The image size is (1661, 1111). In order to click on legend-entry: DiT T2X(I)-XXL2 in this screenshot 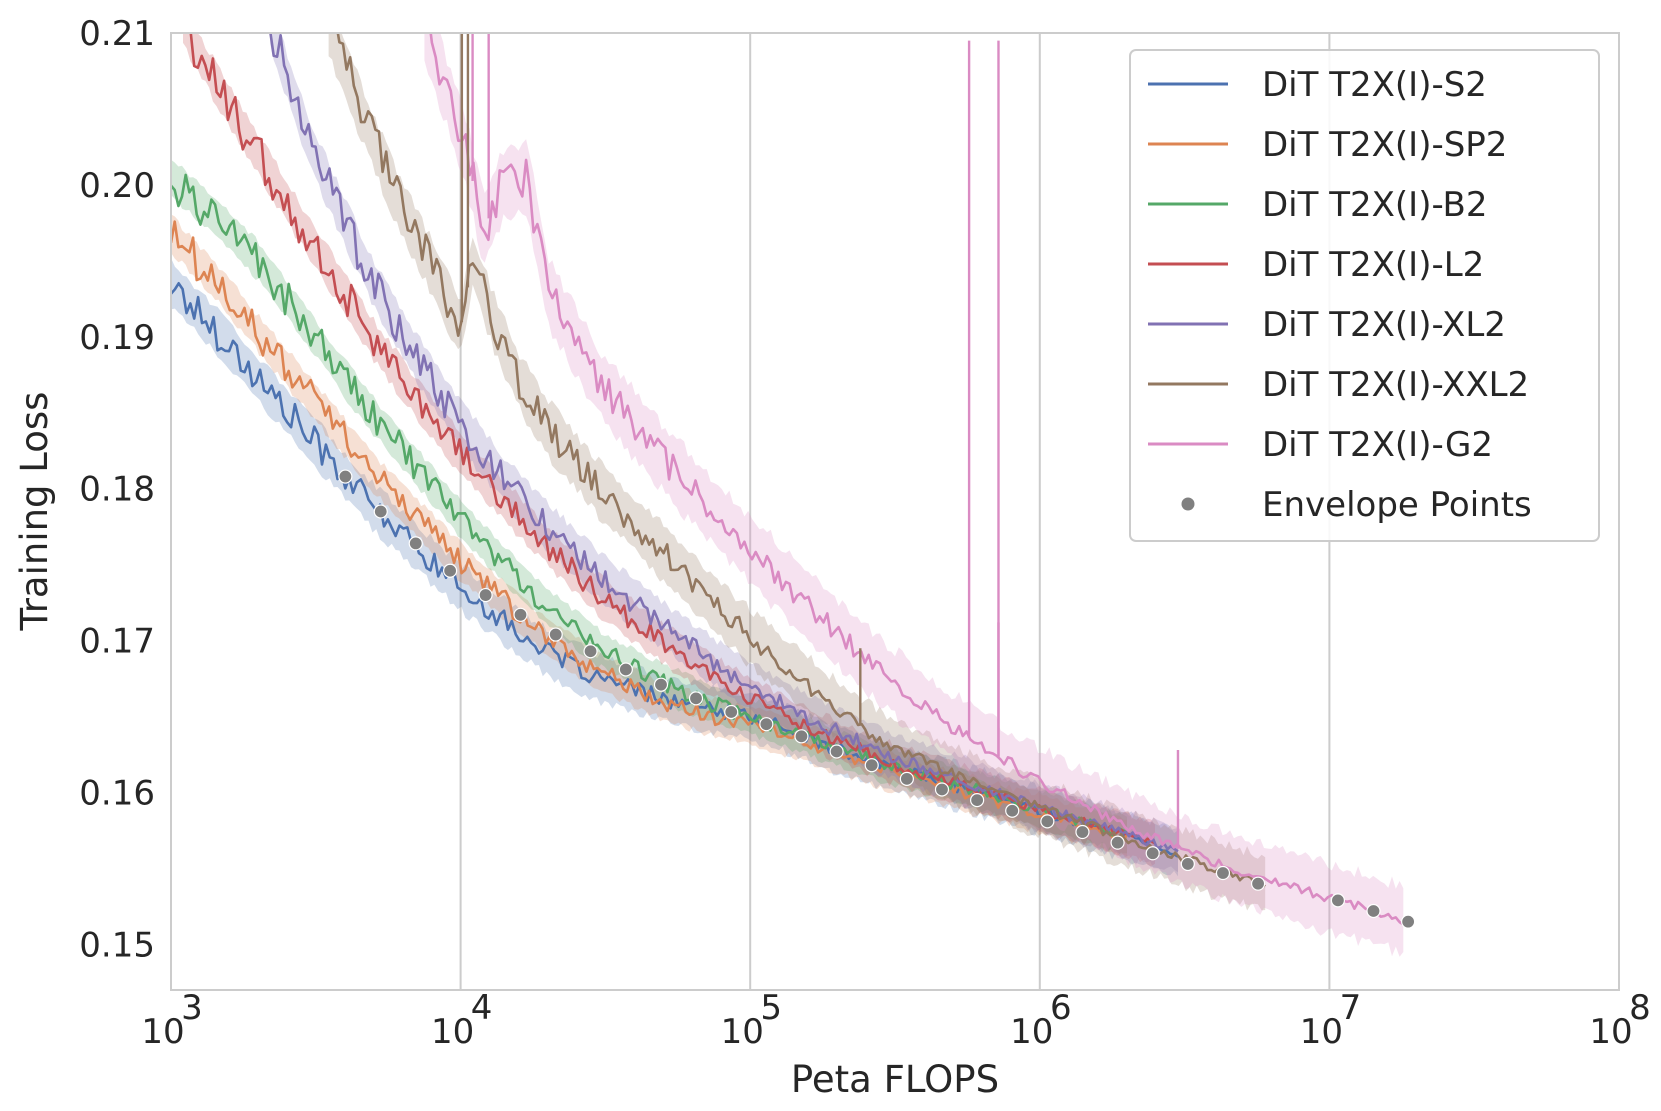, I will do `click(1338, 385)`.